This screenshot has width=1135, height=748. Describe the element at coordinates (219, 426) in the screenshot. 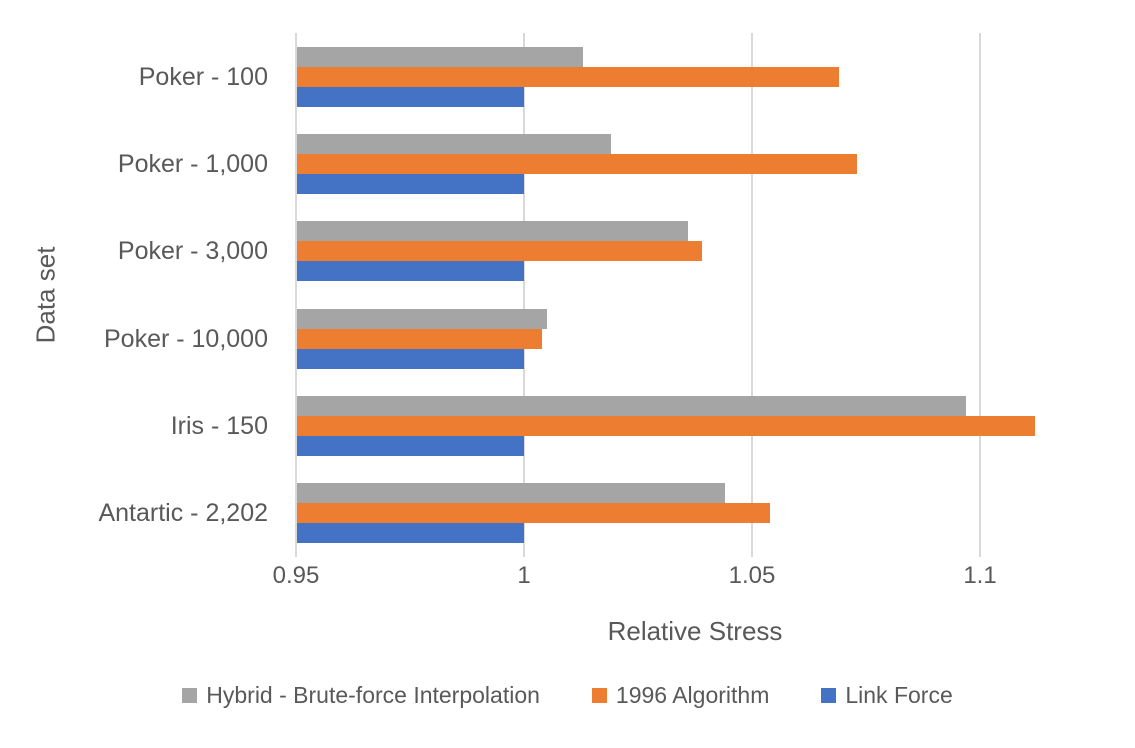

I see `category-label: Iris - 150` at that location.